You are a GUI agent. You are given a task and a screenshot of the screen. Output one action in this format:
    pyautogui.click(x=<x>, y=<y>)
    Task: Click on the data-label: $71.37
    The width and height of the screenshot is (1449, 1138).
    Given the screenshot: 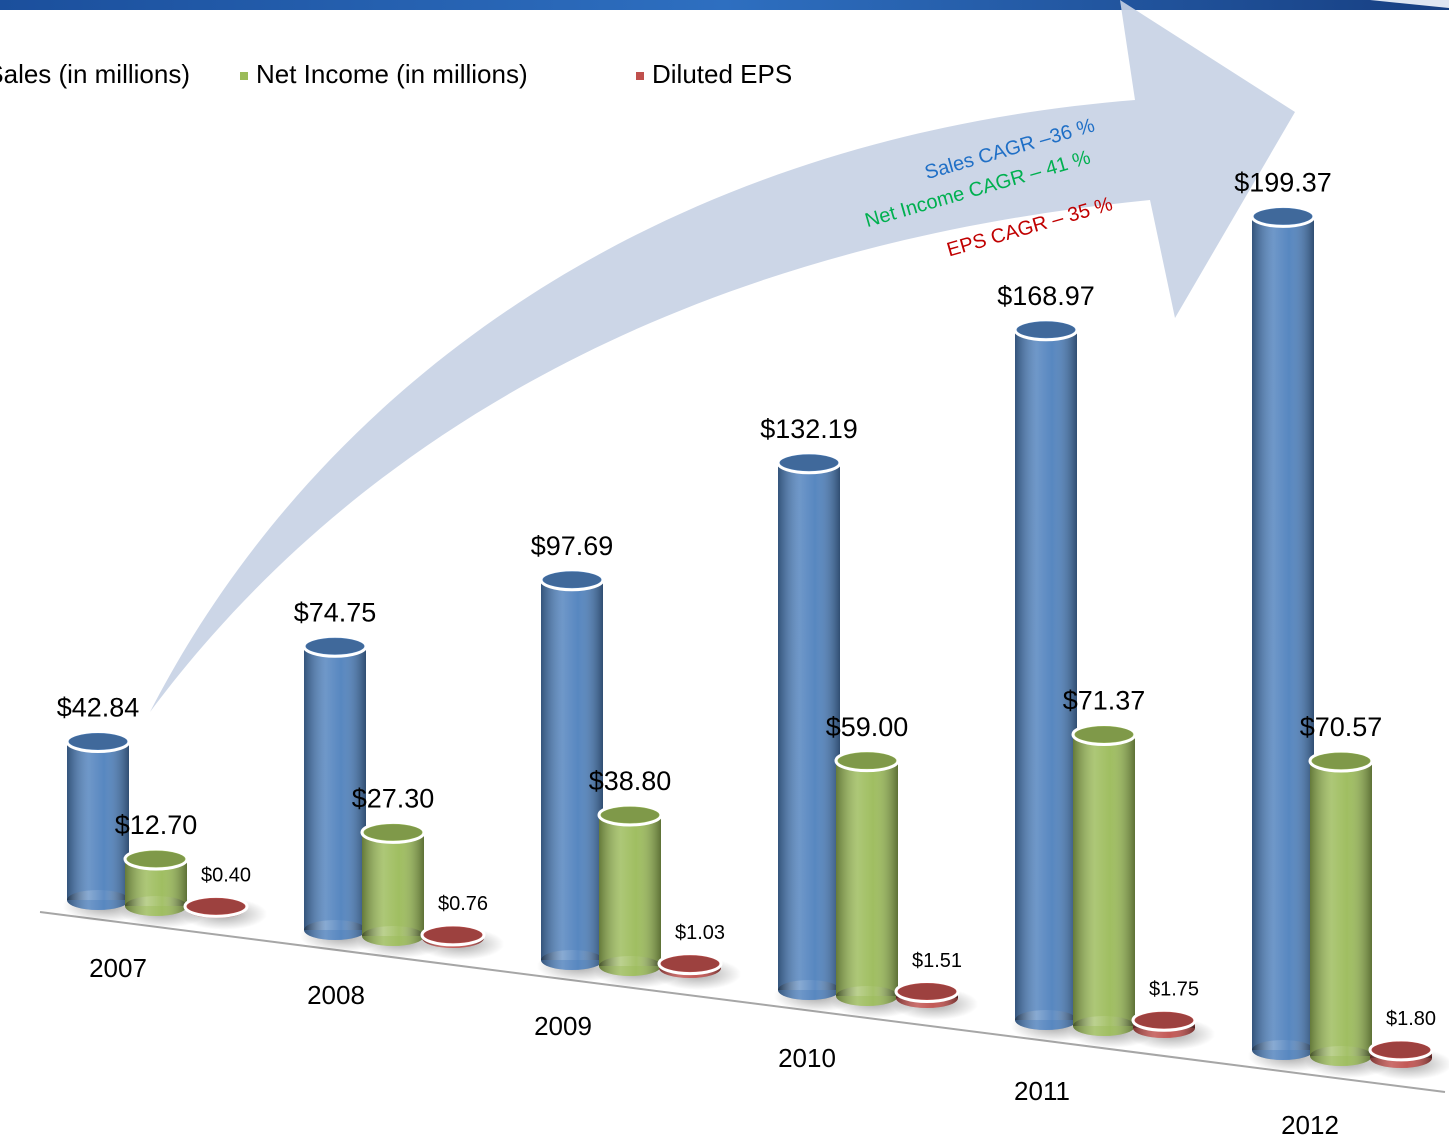 What is the action you would take?
    pyautogui.click(x=1104, y=701)
    